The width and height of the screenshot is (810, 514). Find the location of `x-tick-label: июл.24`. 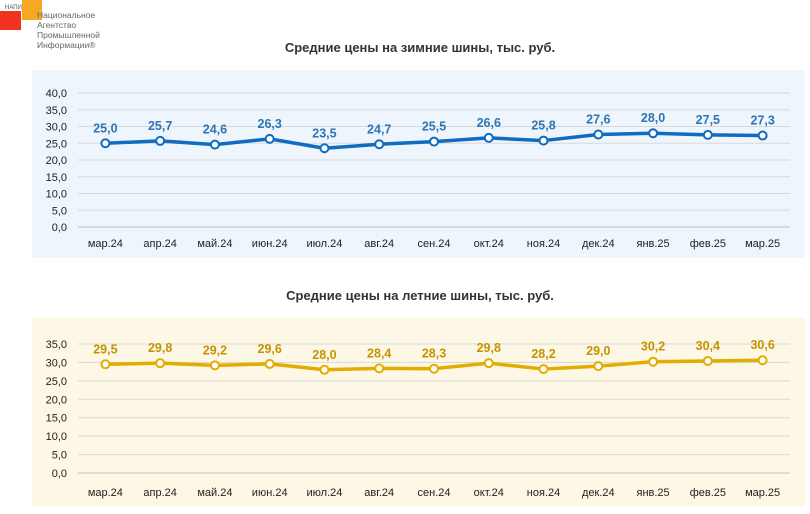

x-tick-label: июл.24 is located at coordinates (325, 493).